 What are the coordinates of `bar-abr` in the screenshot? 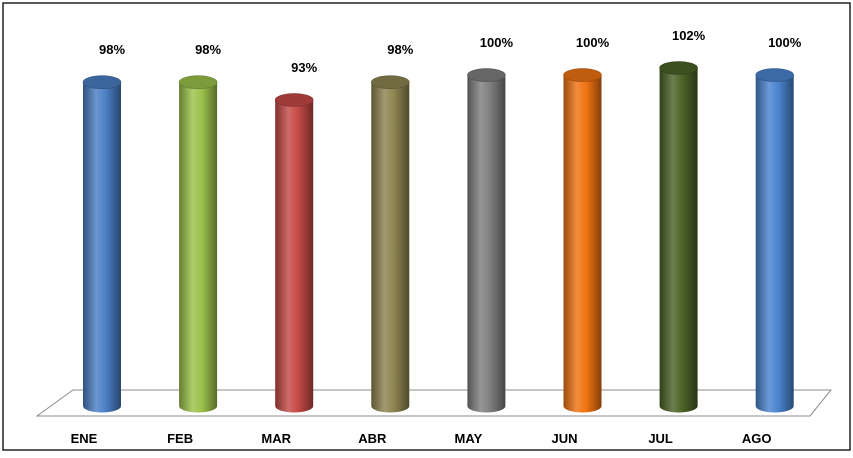 It's located at (390, 244).